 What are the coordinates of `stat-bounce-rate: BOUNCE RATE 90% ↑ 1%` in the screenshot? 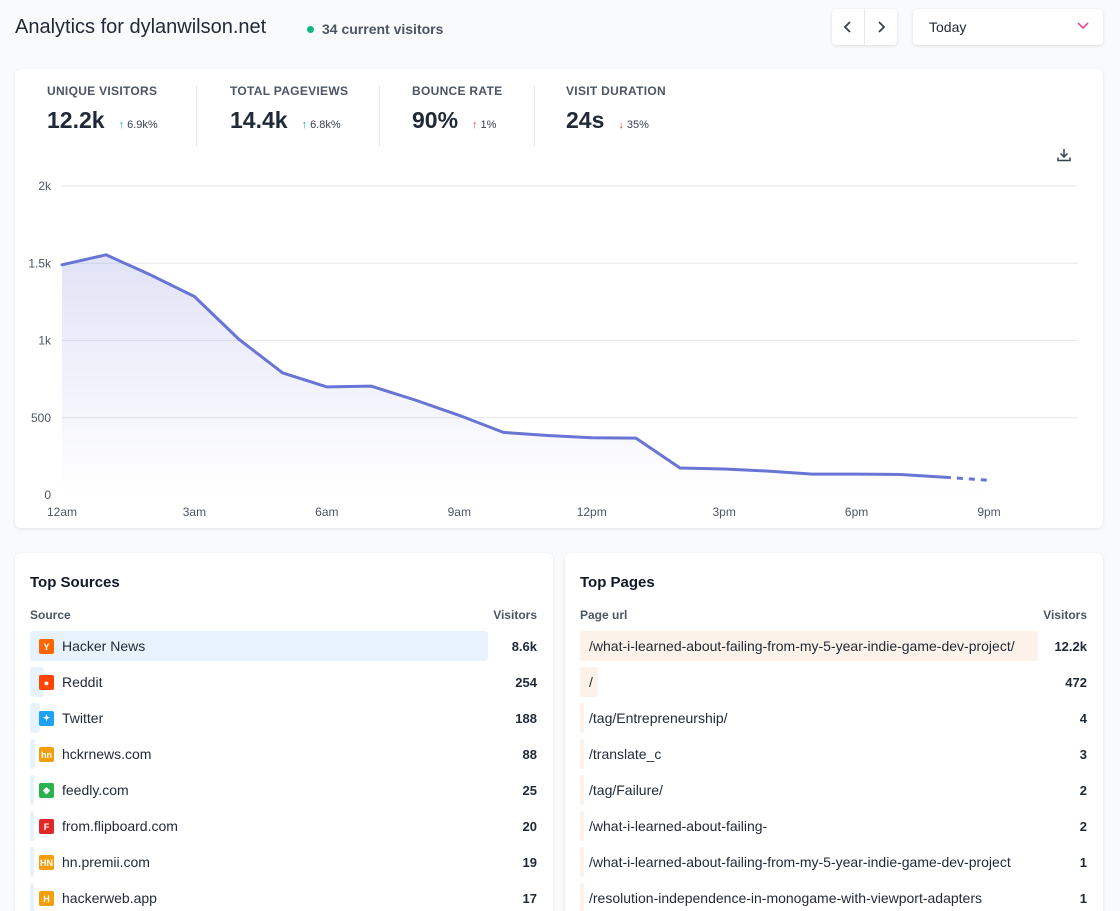 It's located at (457, 116).